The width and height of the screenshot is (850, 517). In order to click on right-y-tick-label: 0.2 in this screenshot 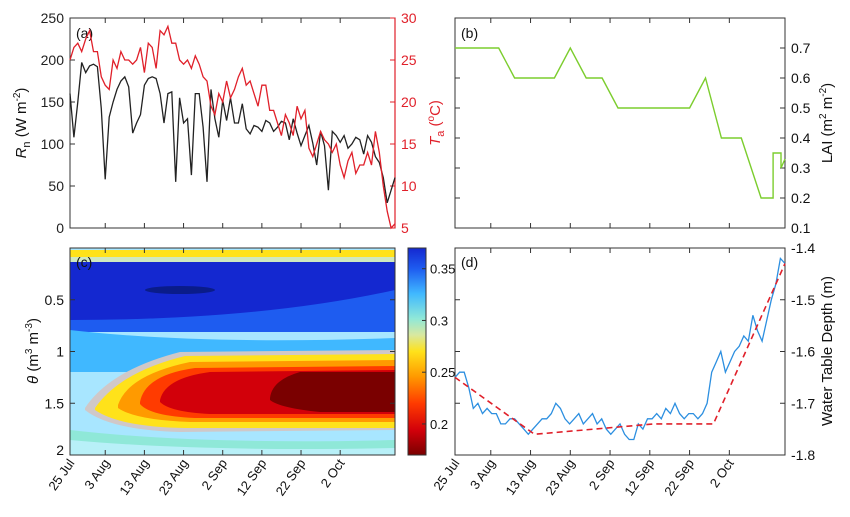, I will do `click(801, 198)`.